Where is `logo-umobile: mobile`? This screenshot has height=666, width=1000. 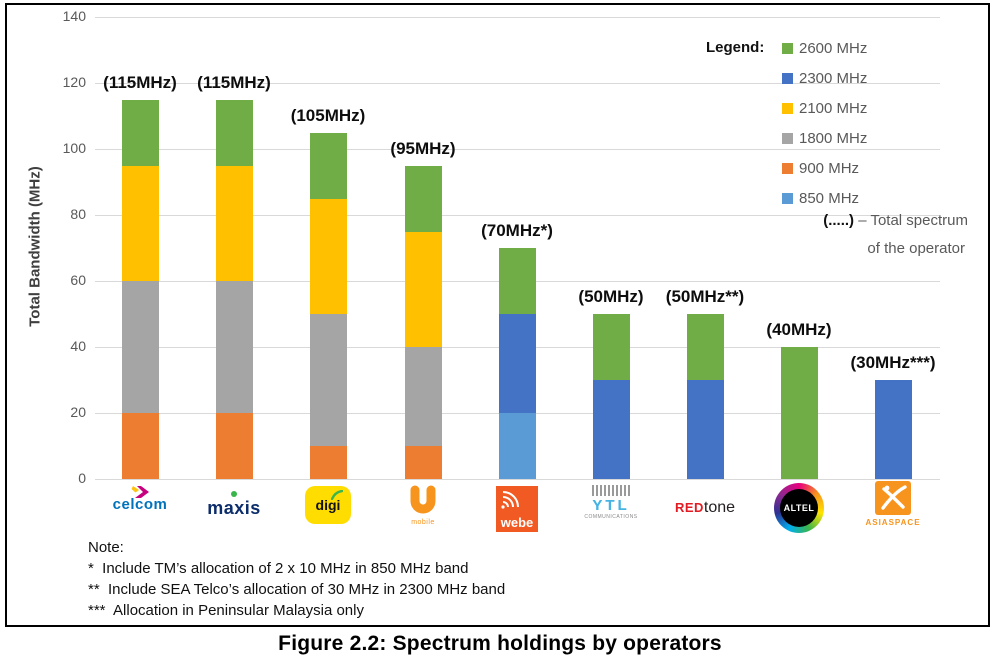
logo-umobile: mobile is located at coordinates (423, 505).